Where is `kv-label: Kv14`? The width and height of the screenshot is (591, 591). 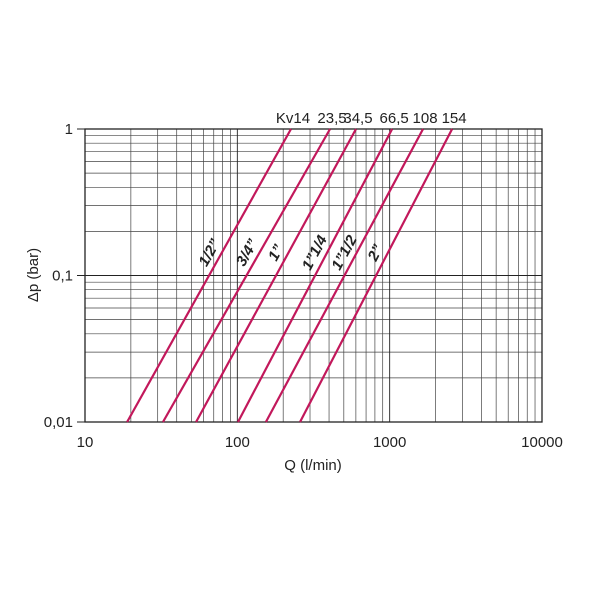
kv-label: Kv14 is located at coordinates (293, 118).